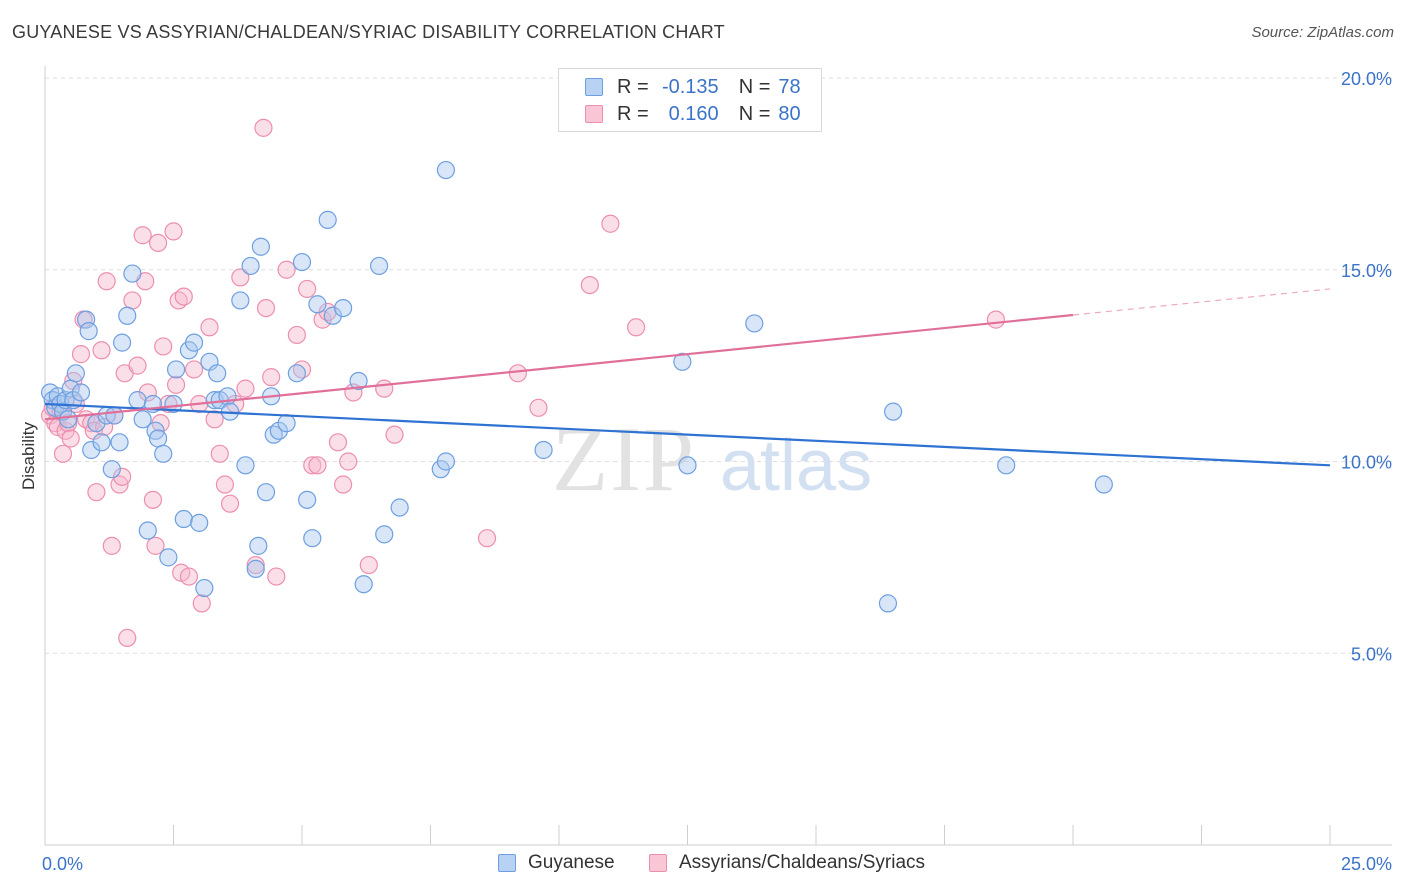 The width and height of the screenshot is (1406, 892). Describe the element at coordinates (658, 863) in the screenshot. I see `legend-swatch-pink` at that location.